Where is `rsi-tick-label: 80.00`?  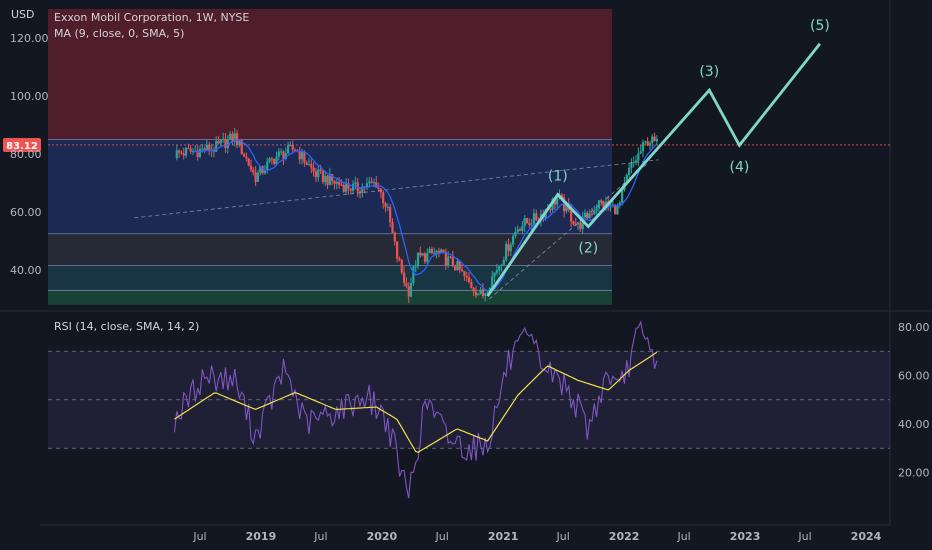
rsi-tick-label: 80.00 is located at coordinates (914, 327).